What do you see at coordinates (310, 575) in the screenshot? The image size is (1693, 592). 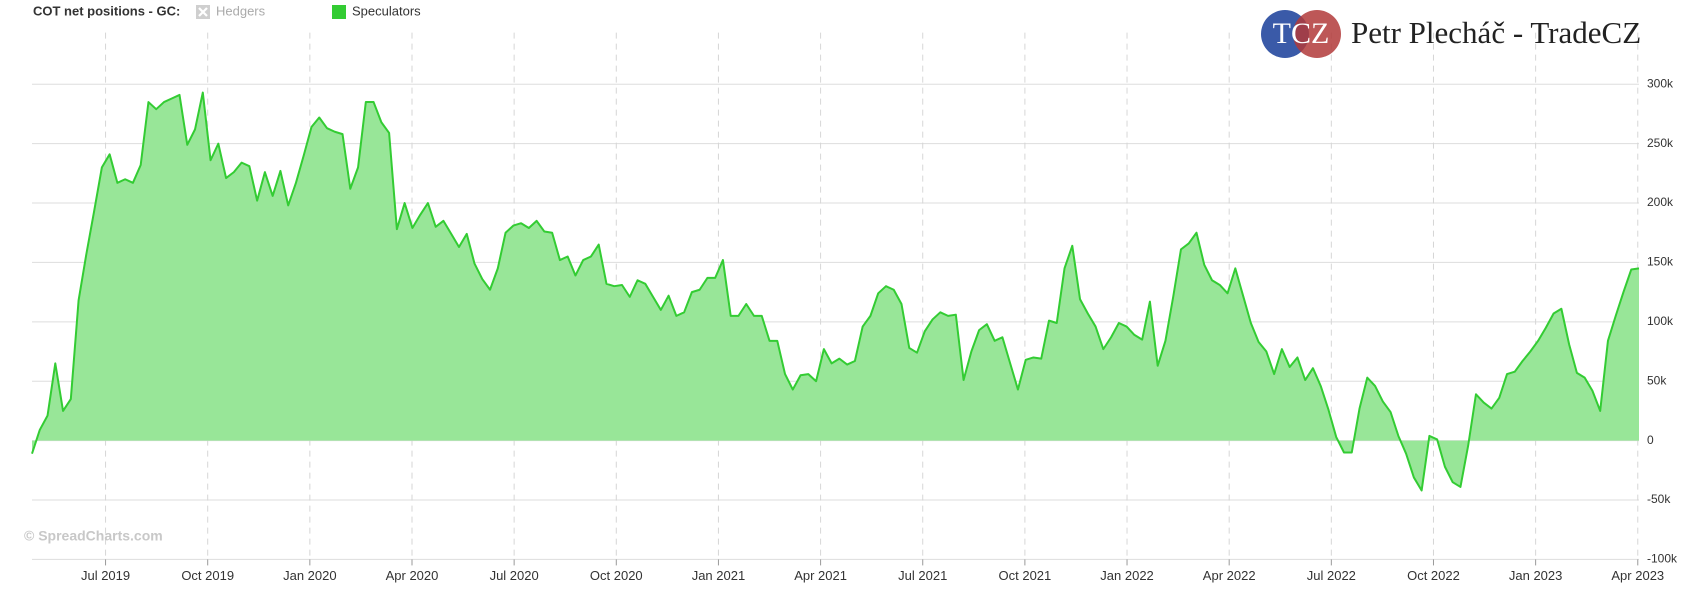 I see `x-tick-label: Jan 2020` at bounding box center [310, 575].